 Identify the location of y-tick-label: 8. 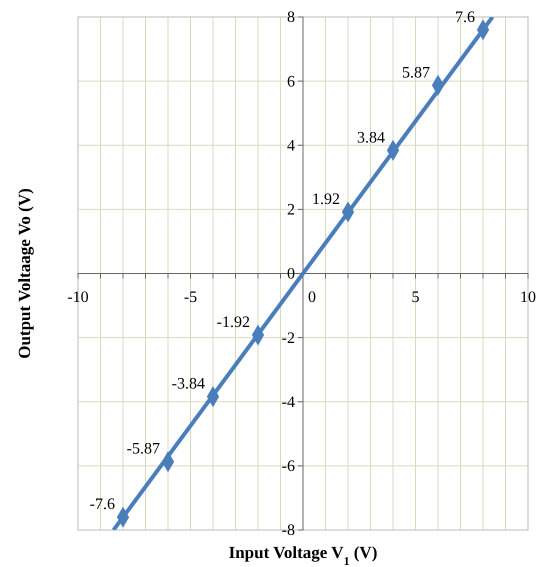
(291, 17).